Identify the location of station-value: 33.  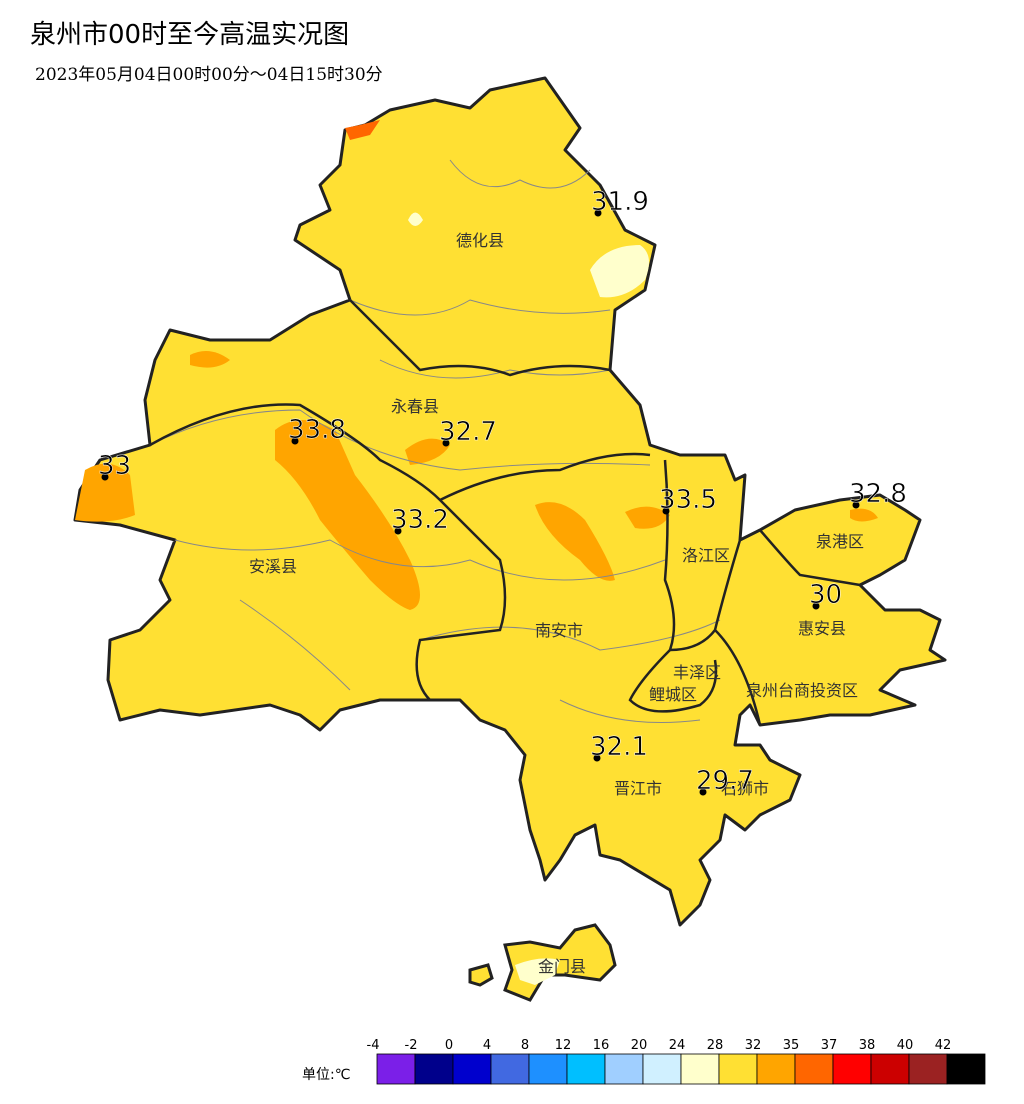
(114, 466).